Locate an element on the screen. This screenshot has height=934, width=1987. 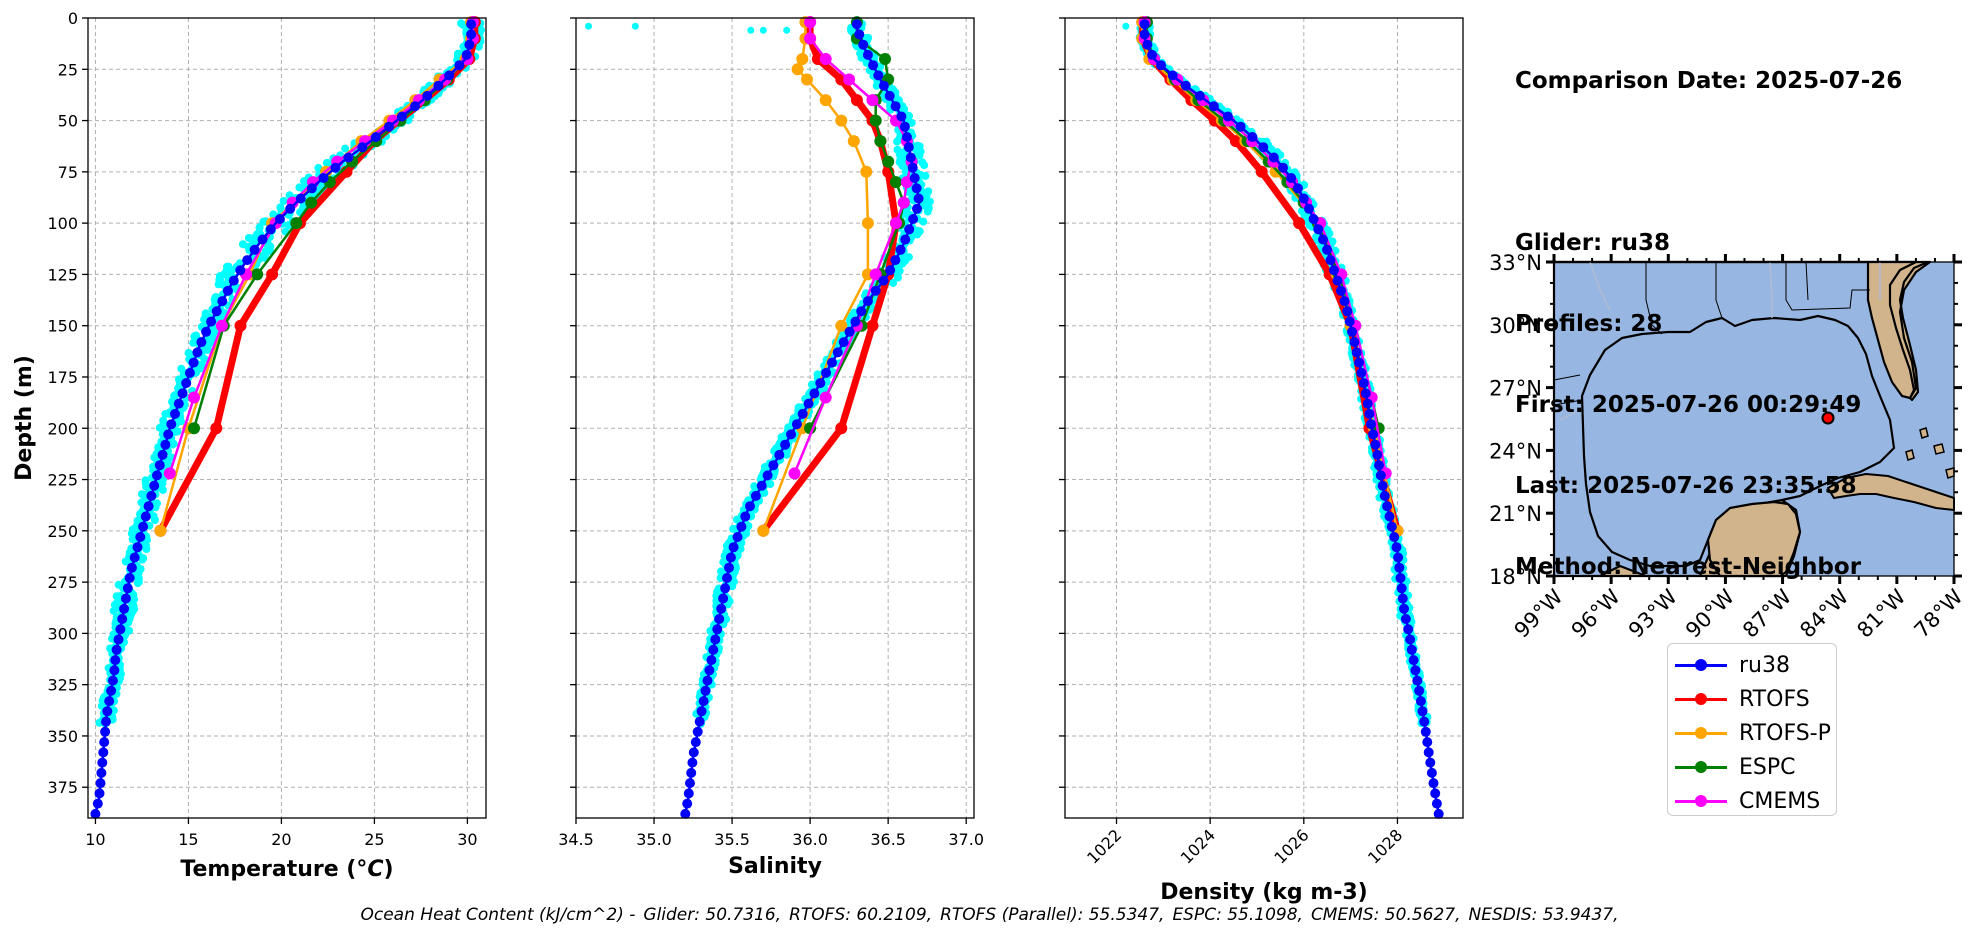
legend-label: RTOFS is located at coordinates (1774, 699).